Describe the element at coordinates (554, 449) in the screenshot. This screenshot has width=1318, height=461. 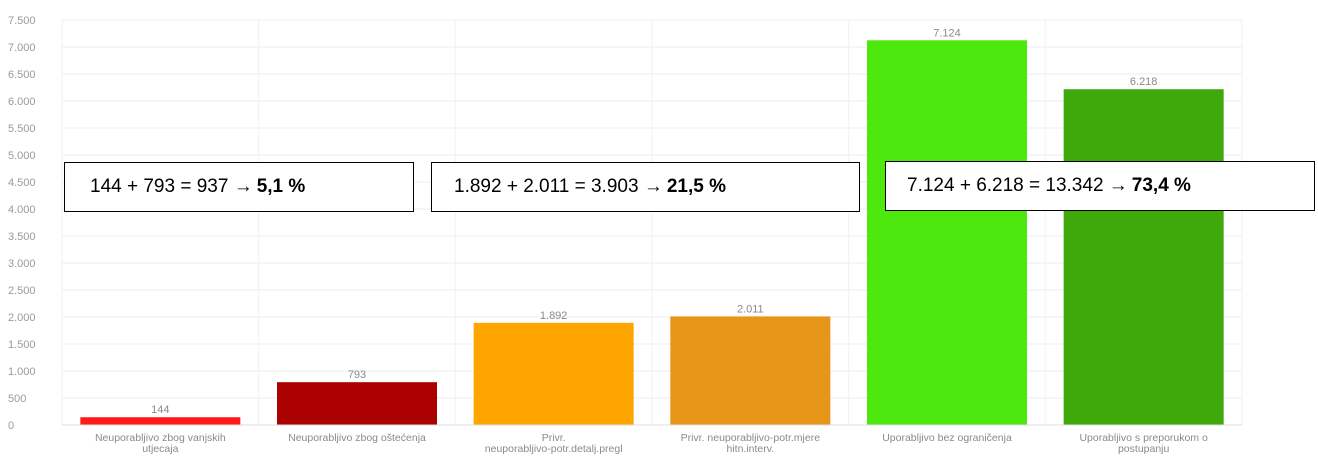
I see `x-tick-label: neuporabljivo-potr.detalj.pregl` at that location.